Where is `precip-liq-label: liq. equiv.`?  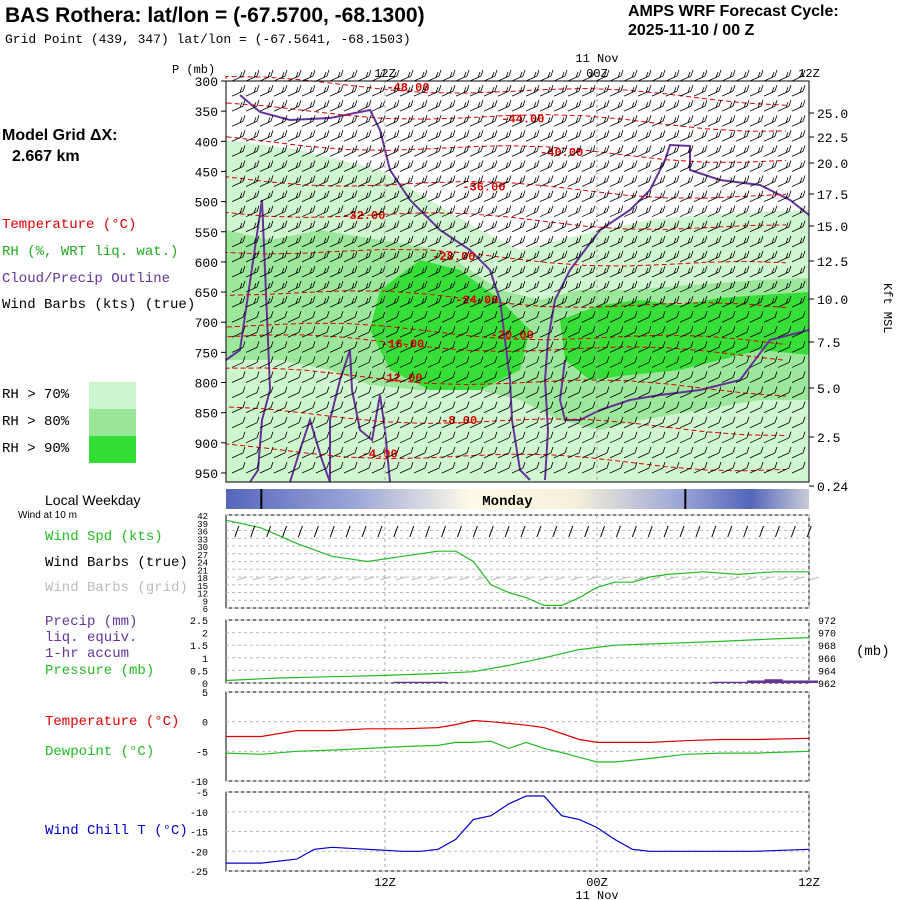
precip-liq-label: liq. equiv. is located at coordinates (91, 638).